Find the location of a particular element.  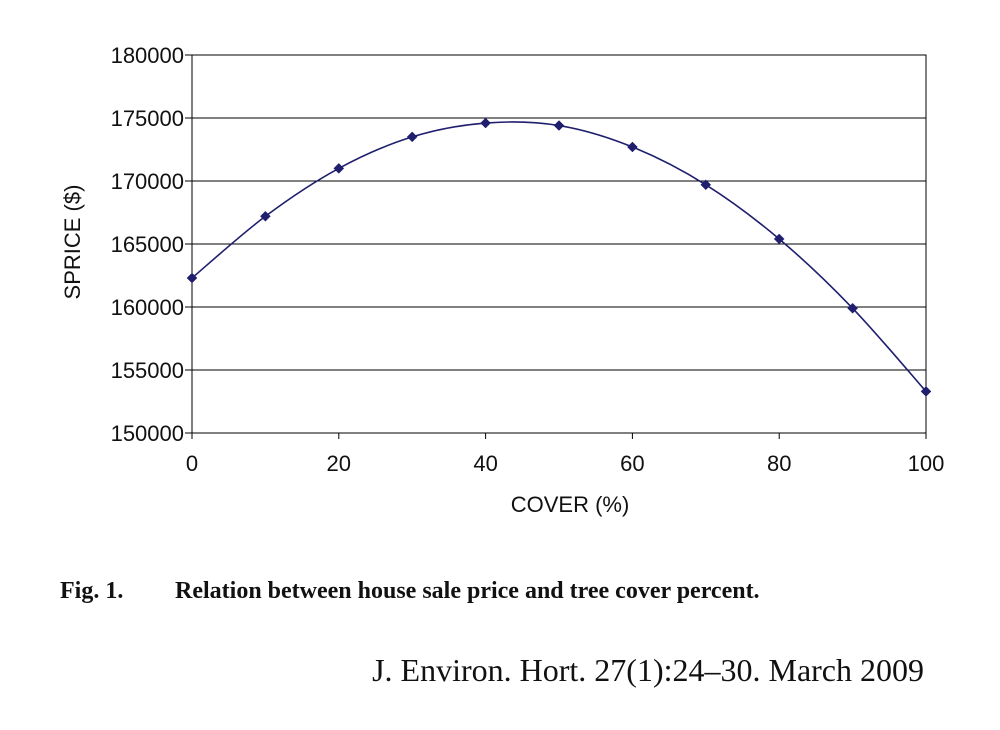

x-tick-label: 80 is located at coordinates (779, 463).